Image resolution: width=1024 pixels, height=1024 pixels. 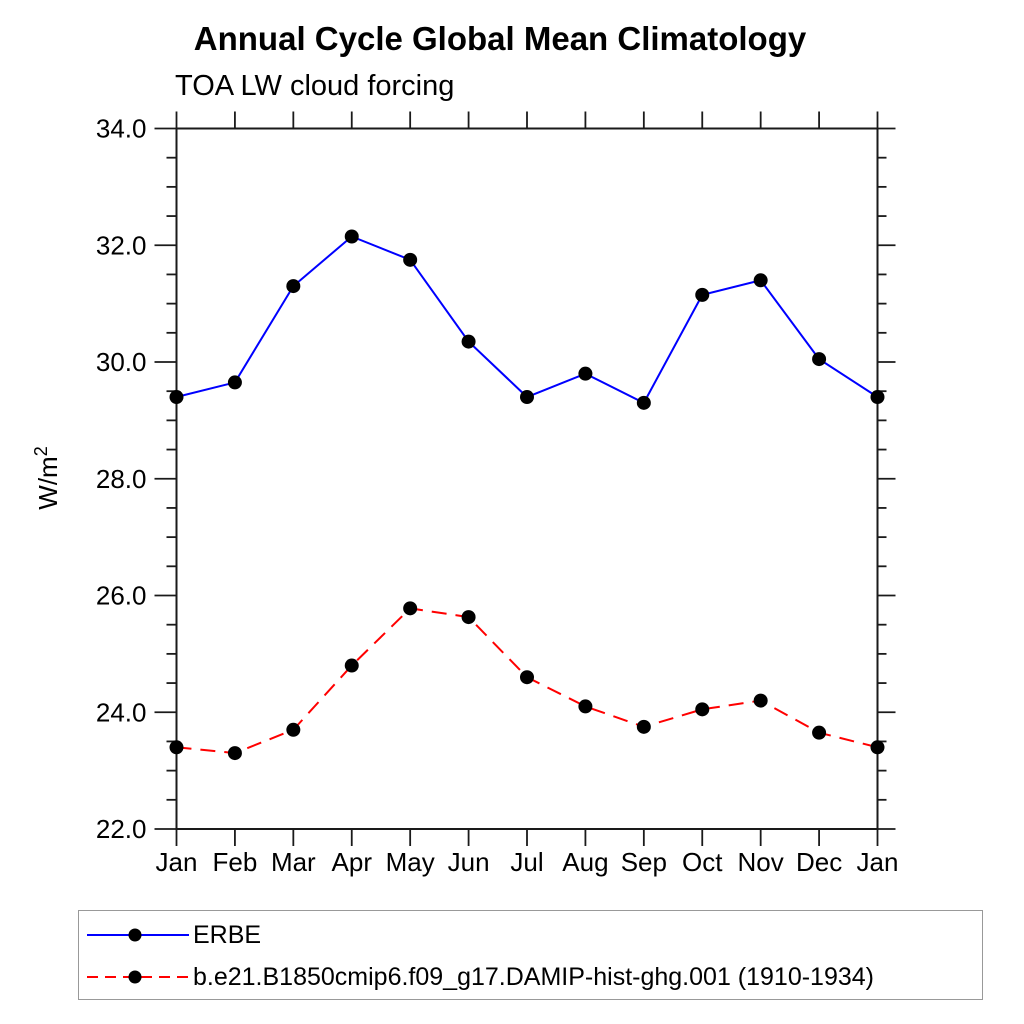 What do you see at coordinates (585, 862) in the screenshot?
I see `x-tick-label: Aug` at bounding box center [585, 862].